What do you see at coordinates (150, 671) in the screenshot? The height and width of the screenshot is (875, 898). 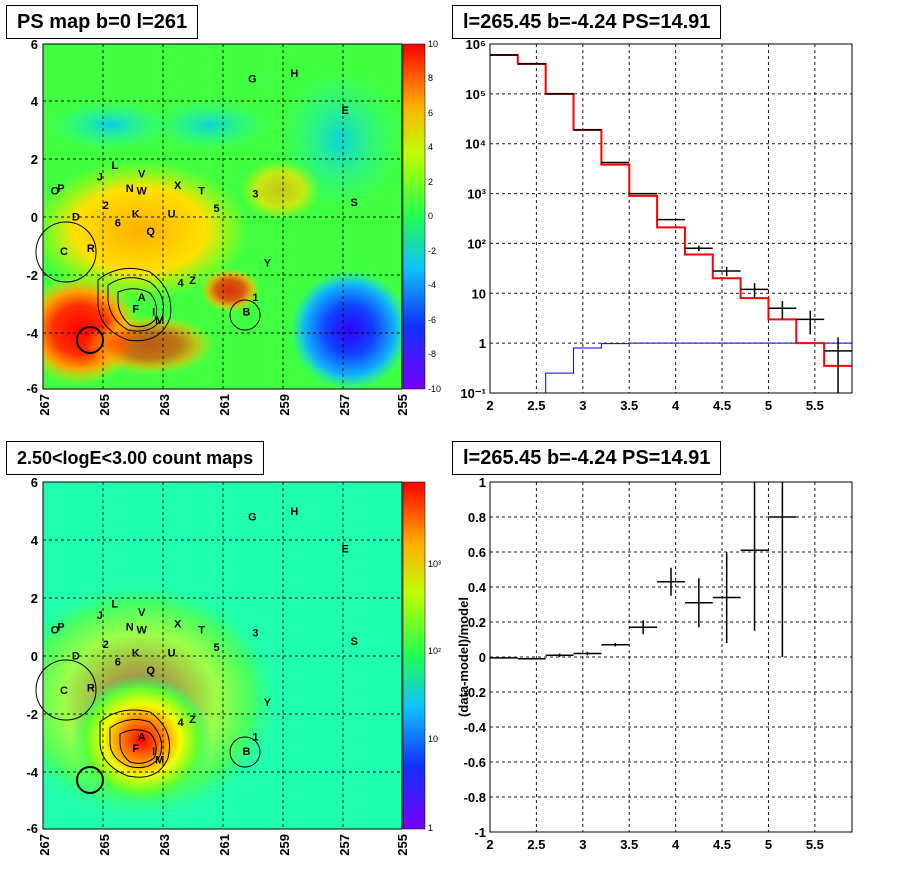 I see `source-label: Q` at bounding box center [150, 671].